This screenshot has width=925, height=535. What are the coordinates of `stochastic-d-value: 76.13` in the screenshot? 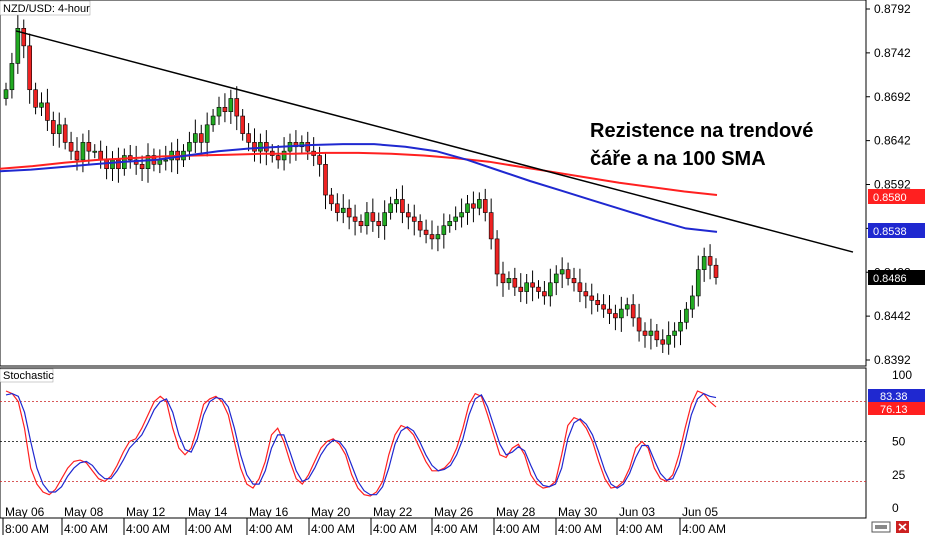 It's located at (894, 410).